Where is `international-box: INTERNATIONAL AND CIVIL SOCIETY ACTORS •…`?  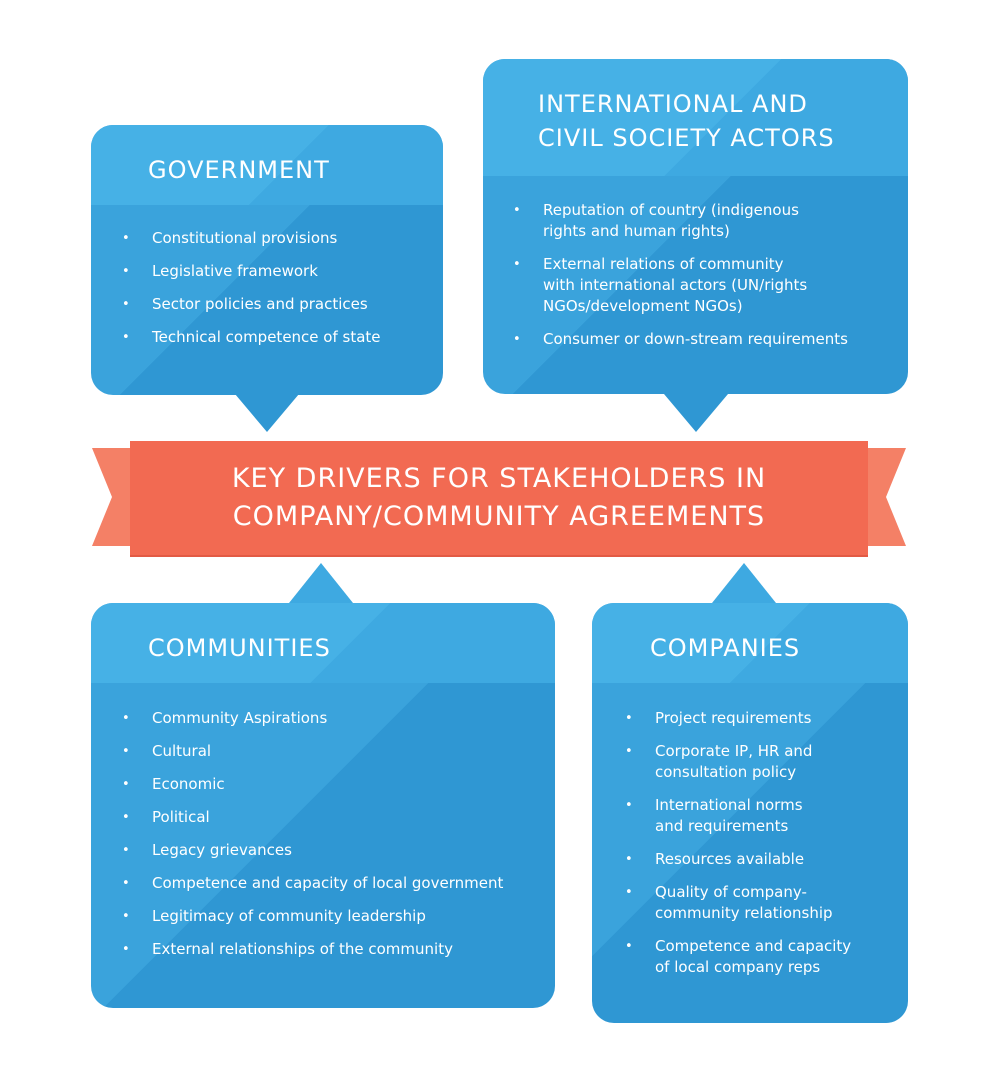
international-box: INTERNATIONAL AND CIVIL SOCIETY ACTORS •… is located at coordinates (695, 226).